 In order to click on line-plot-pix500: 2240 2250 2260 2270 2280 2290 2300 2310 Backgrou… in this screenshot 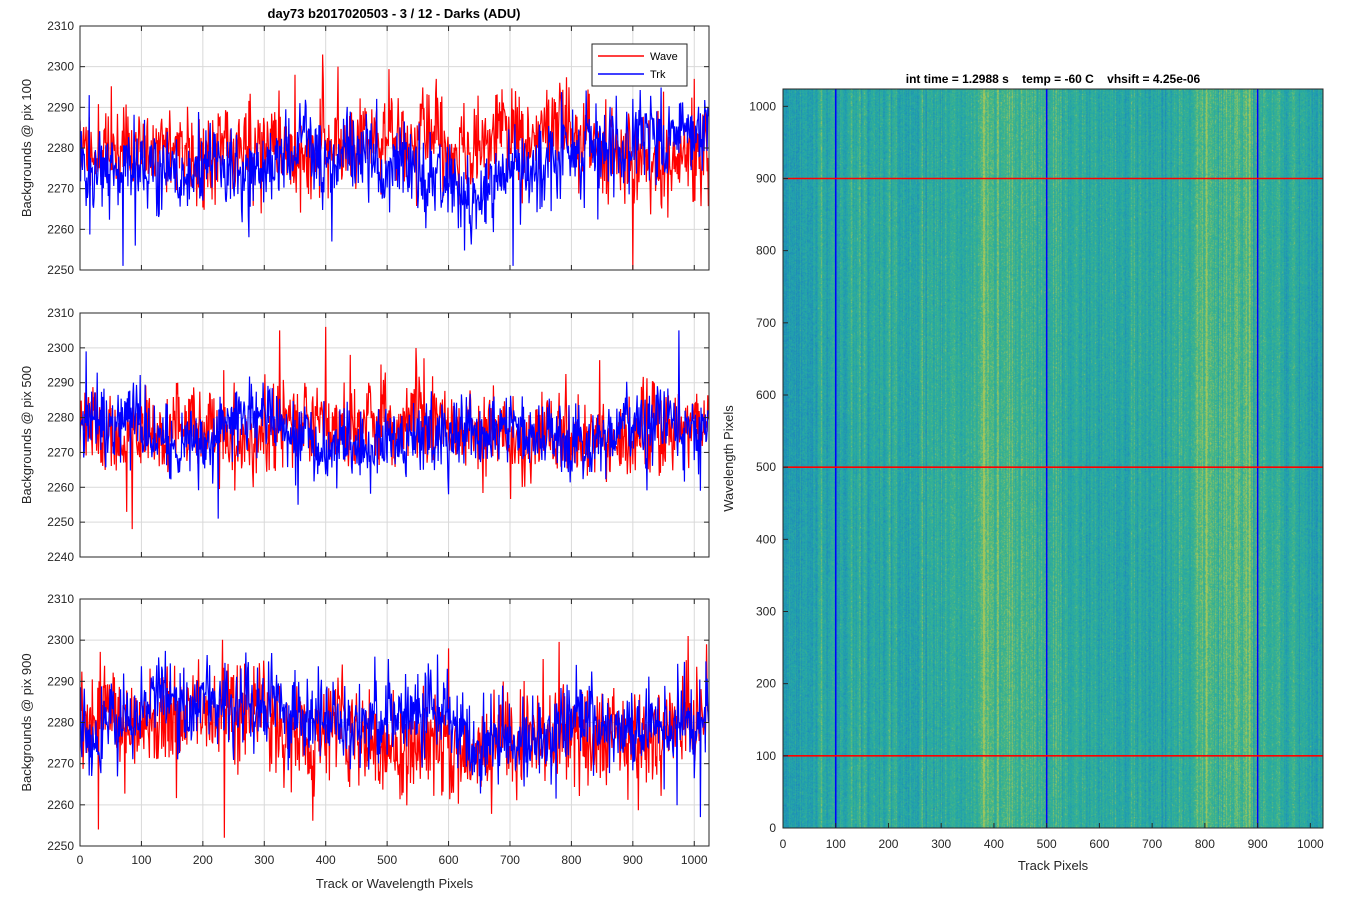, I will do `click(364, 435)`.